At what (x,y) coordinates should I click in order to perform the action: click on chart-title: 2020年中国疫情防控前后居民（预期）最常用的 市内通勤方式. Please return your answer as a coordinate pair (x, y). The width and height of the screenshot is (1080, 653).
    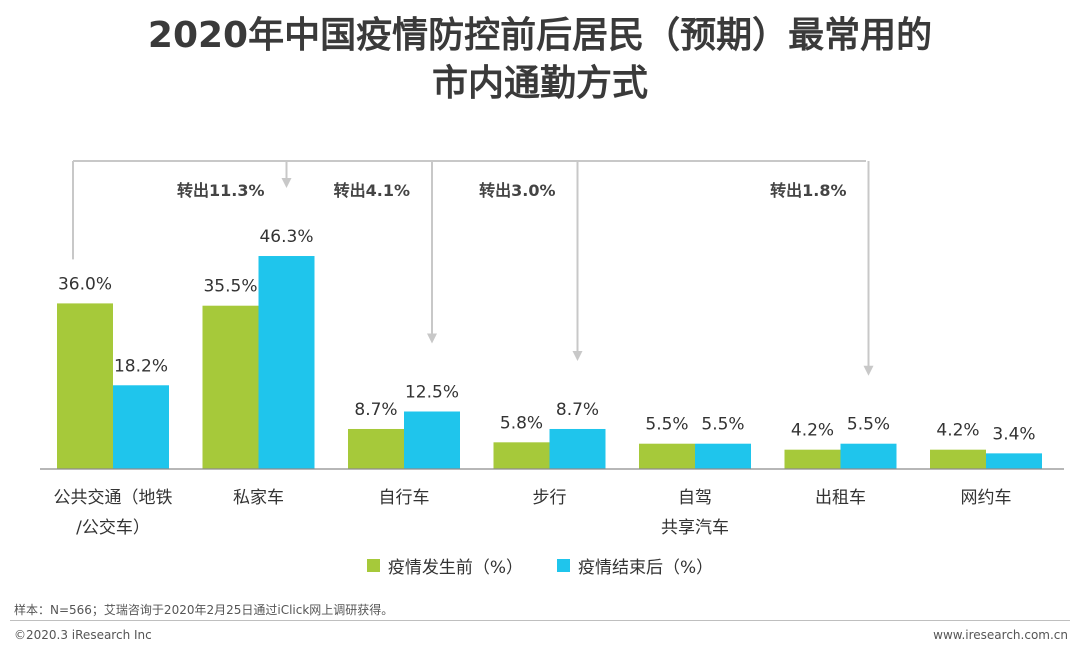
    Looking at the image, I should click on (540, 60).